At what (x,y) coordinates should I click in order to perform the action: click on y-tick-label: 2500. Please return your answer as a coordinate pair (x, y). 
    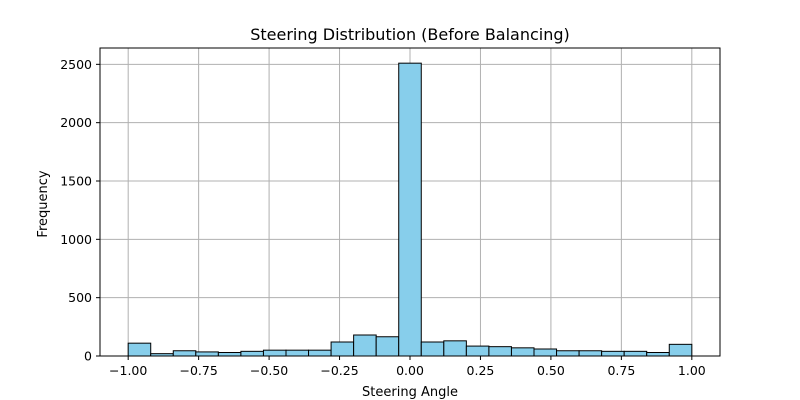
    Looking at the image, I should click on (76, 64).